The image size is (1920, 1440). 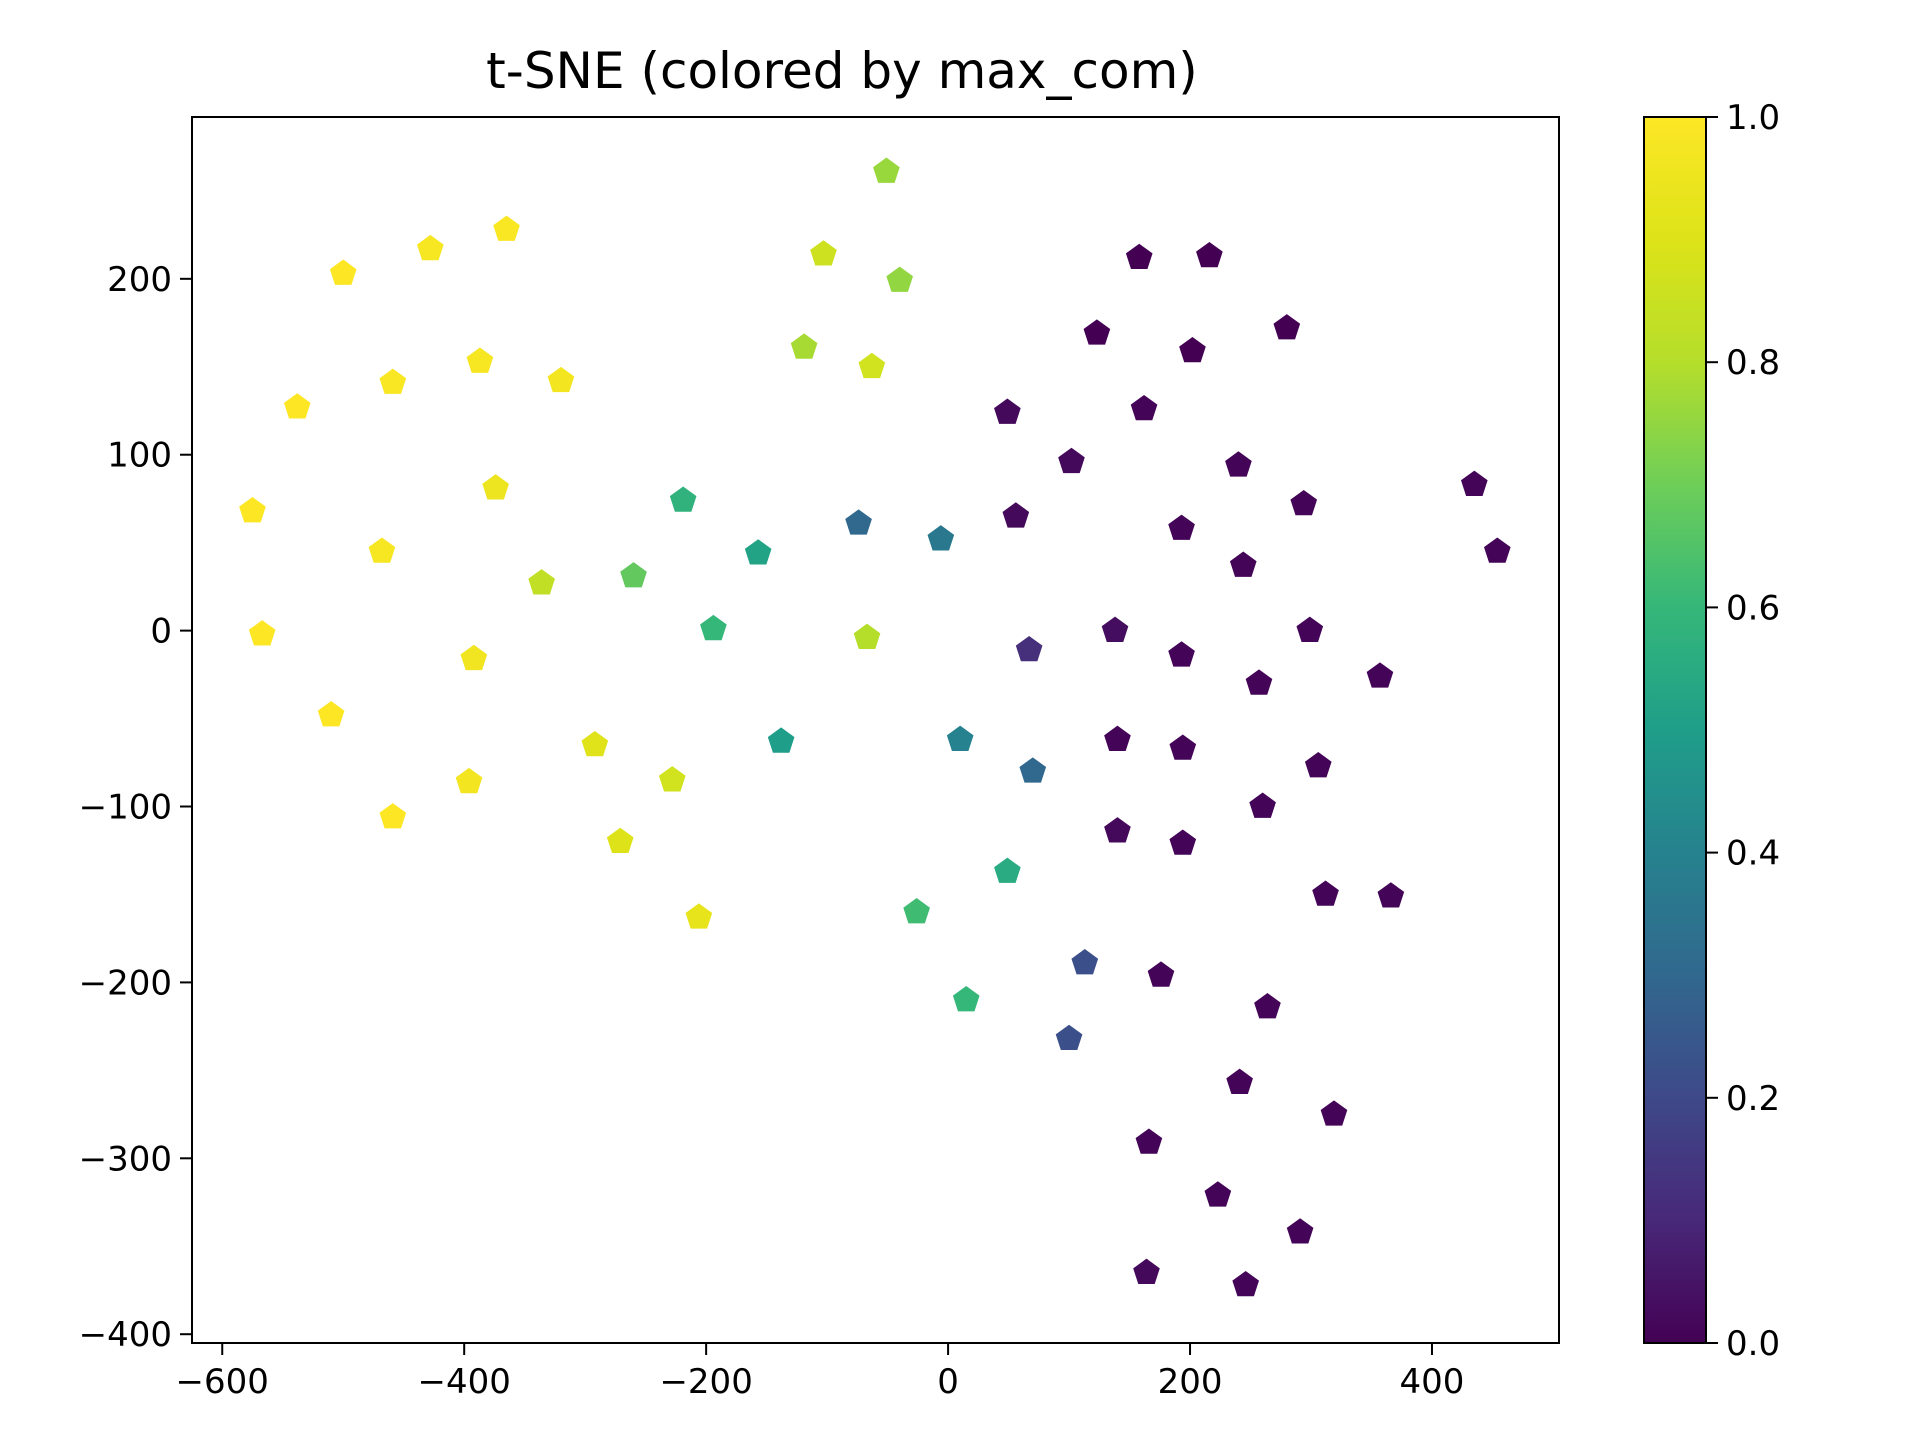 What do you see at coordinates (125, 808) in the screenshot?
I see `y-tick-label: −100` at bounding box center [125, 808].